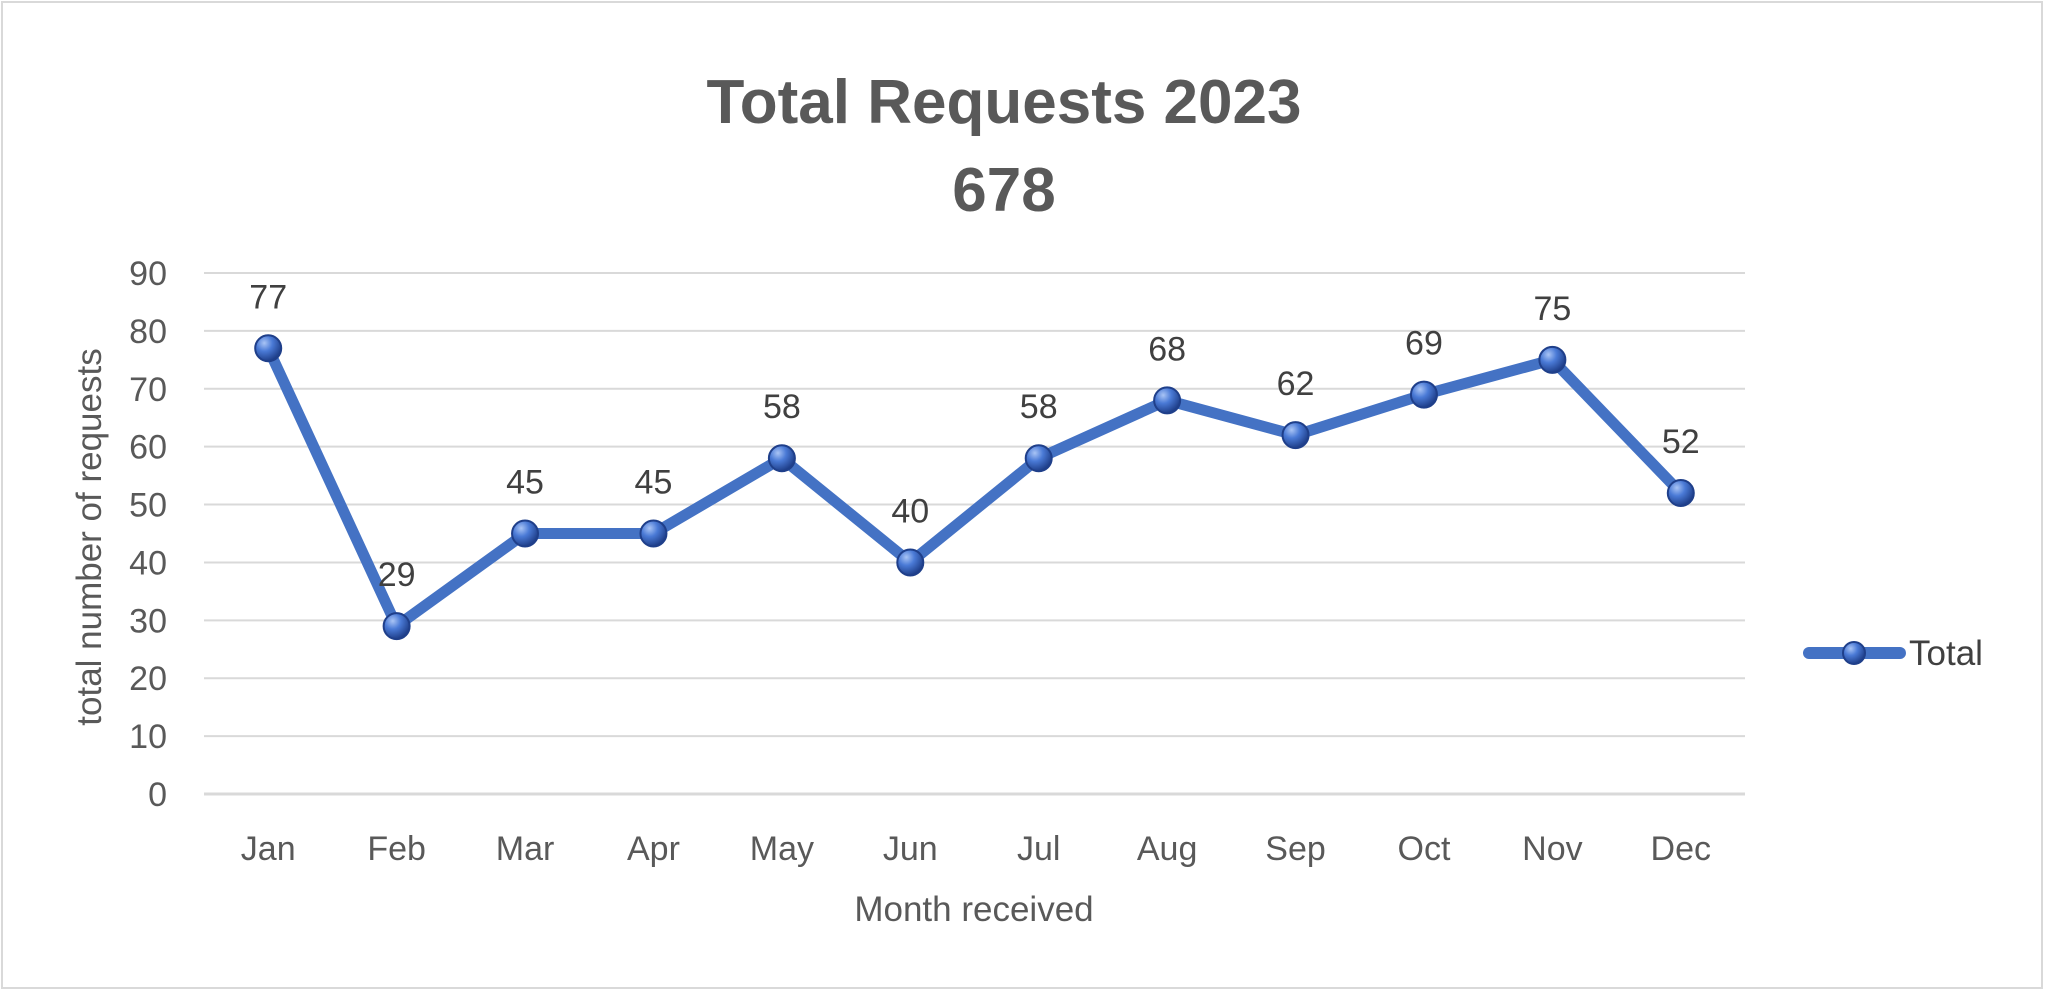 This screenshot has width=2046, height=992. Describe the element at coordinates (397, 575) in the screenshot. I see `data-label: 29` at that location.